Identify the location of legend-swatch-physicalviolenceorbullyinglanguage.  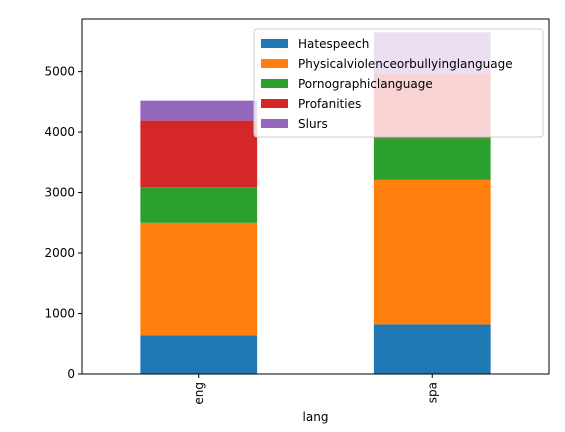
(274, 63).